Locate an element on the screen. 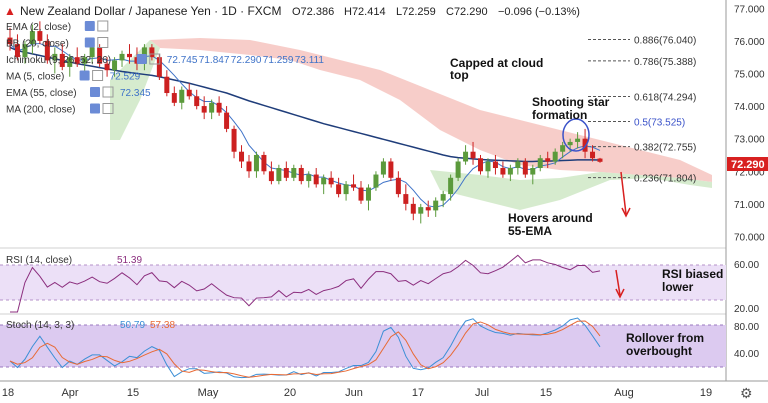 The width and height of the screenshot is (768, 403). oscillator-axis: 60.00 20.00 80.00 40.00 is located at coordinates (746, 310).